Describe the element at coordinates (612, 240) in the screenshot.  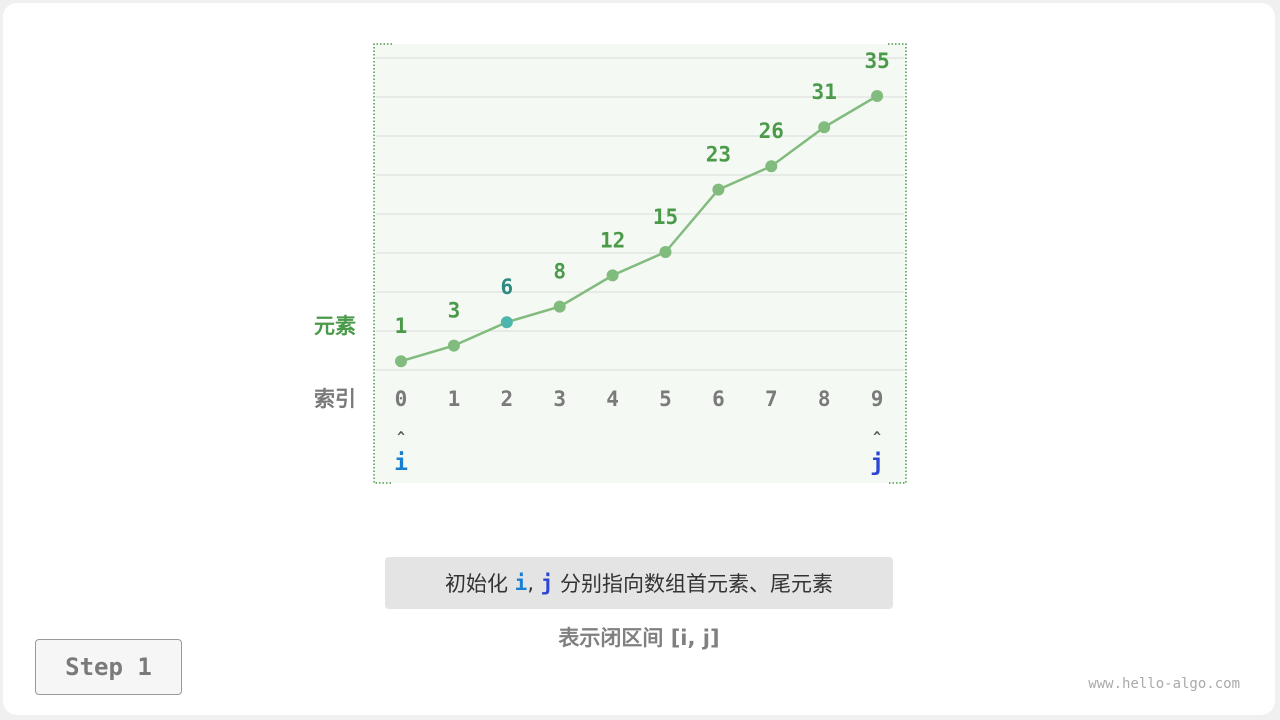
I see `value-label: 12` at that location.